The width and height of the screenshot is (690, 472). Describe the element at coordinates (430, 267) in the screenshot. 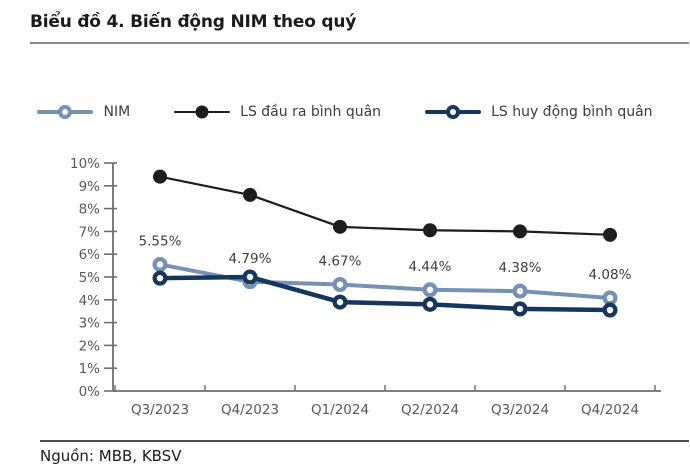

I see `data-label: 4.44%` at that location.